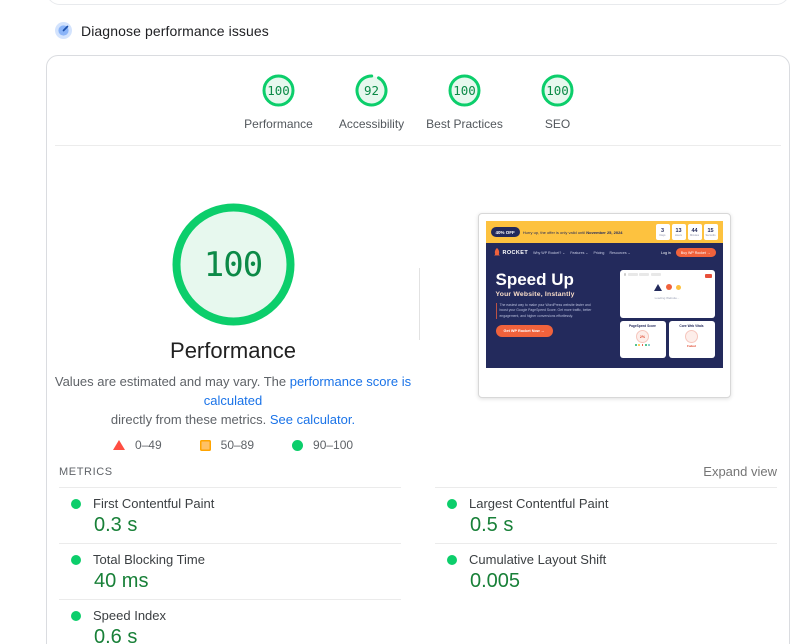 The width and height of the screenshot is (800, 644). Describe the element at coordinates (230, 621) in the screenshot. I see `metric-si: Speed Index 0.6 s` at that location.